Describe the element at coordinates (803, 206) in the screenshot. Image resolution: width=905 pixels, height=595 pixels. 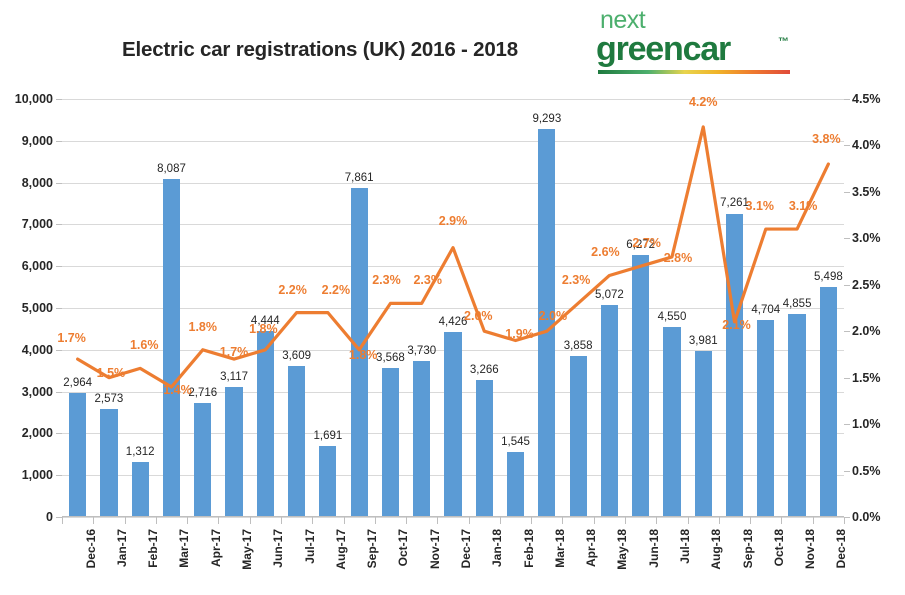
I see `line-value-label: 3.1%` at that location.